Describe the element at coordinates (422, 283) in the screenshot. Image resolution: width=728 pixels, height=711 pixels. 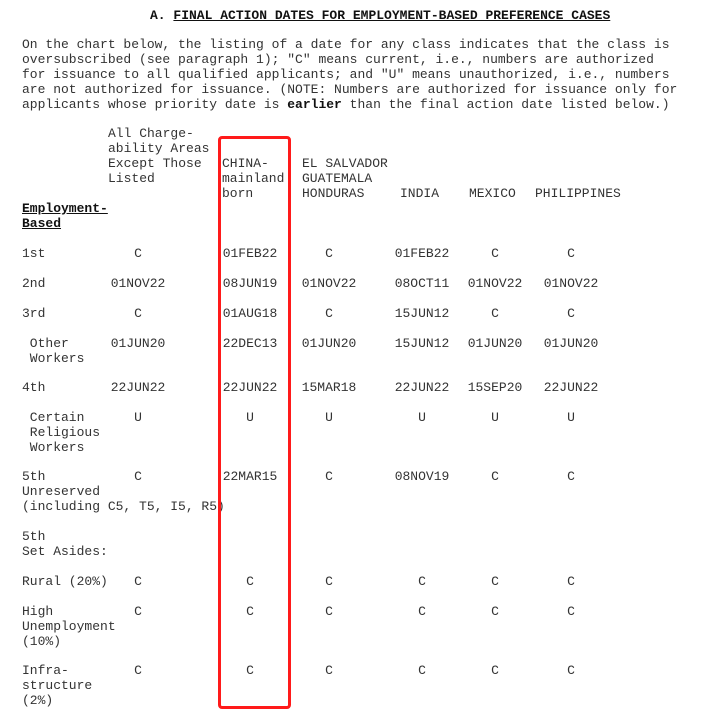
I see `table-cell-india: 08OCT11` at that location.